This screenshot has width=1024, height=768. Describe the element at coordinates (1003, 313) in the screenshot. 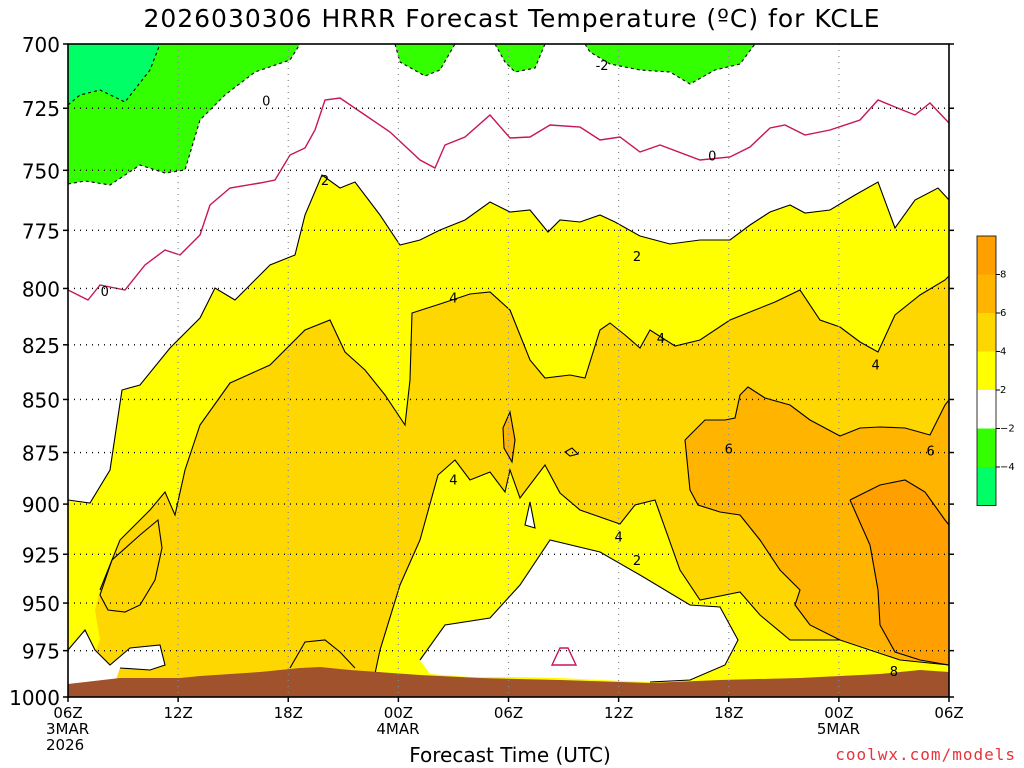

I see `colorbar-label-1: 6` at that location.